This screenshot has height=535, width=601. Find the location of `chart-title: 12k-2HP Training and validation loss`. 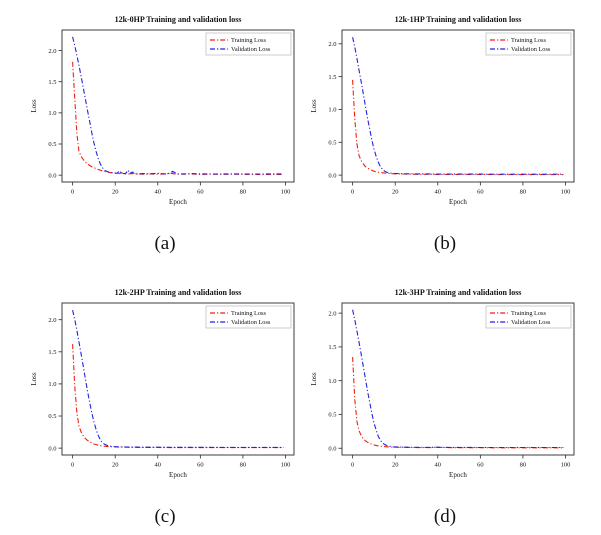

chart-title: 12k-2HP Training and validation loss is located at coordinates (178, 292).